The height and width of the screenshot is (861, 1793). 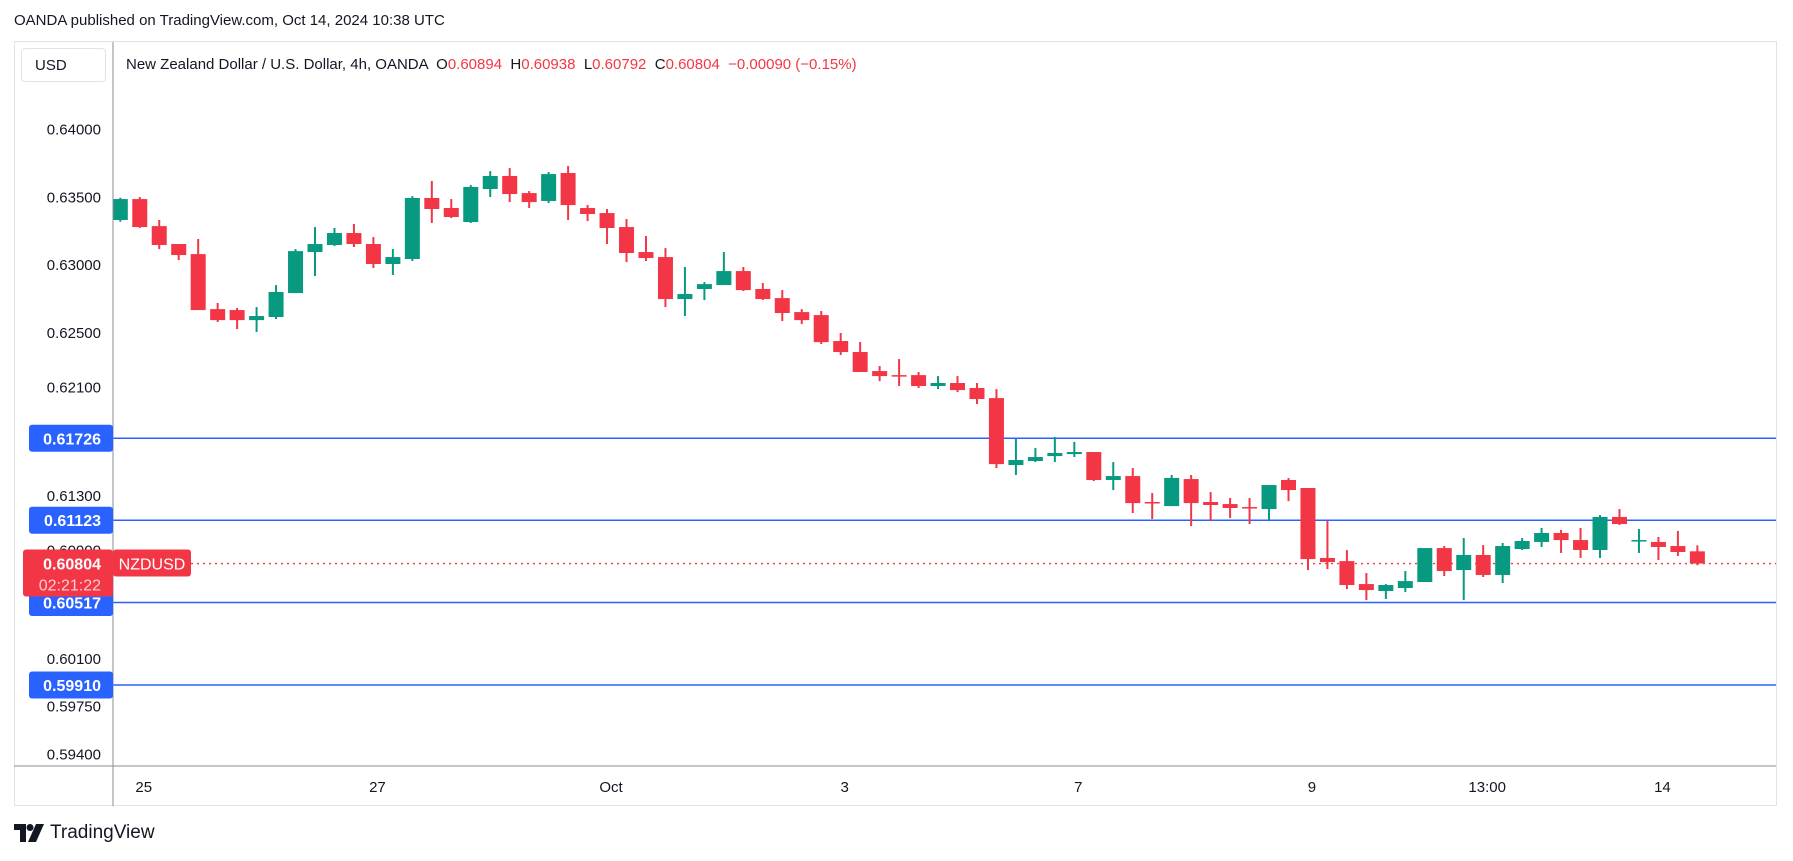 What do you see at coordinates (63, 65) in the screenshot?
I see `currency-button: USD` at bounding box center [63, 65].